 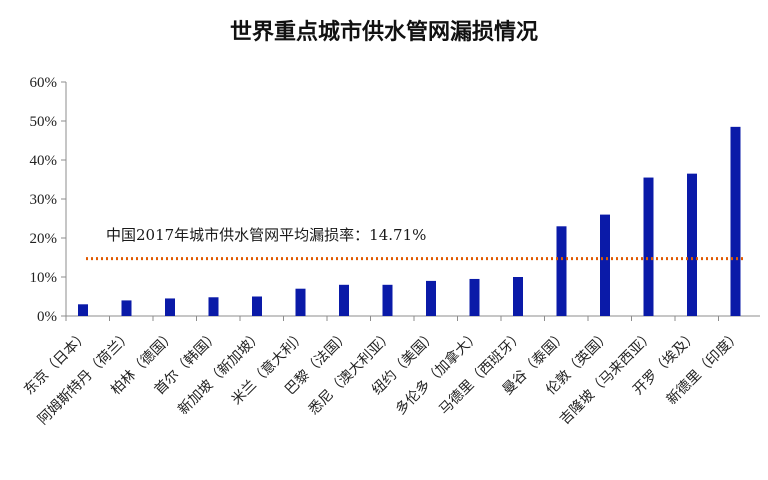 What do you see at coordinates (44, 278) in the screenshot?
I see `y-tick-label: 10%` at bounding box center [44, 278].